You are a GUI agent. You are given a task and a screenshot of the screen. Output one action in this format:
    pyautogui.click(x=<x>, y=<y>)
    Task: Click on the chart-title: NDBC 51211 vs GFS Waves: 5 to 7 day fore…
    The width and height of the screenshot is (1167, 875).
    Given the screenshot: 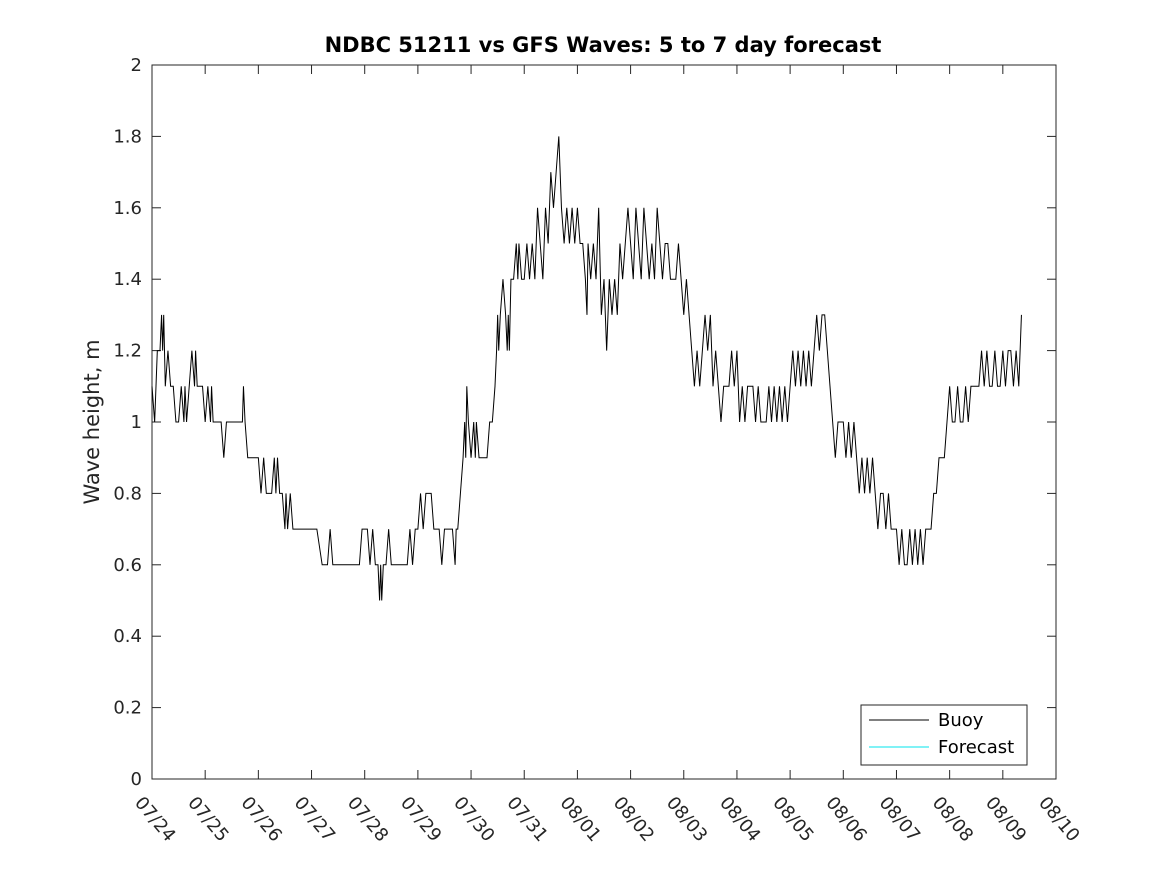 What is the action you would take?
    pyautogui.click(x=603, y=45)
    